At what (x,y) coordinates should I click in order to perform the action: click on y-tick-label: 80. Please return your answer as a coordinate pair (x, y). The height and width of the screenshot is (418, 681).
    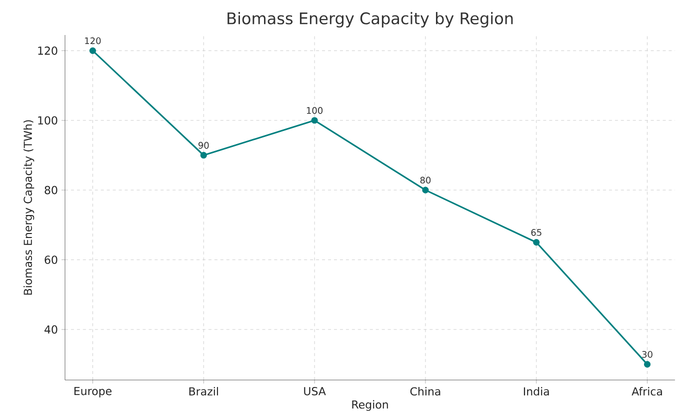
    Looking at the image, I should click on (51, 190).